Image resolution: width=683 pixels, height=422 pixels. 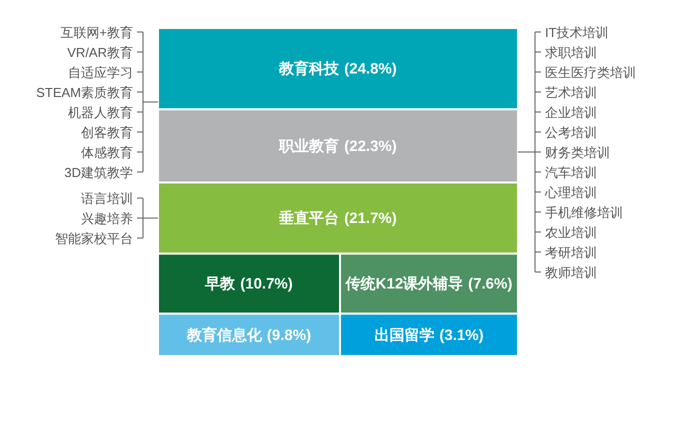 What do you see at coordinates (84, 92) in the screenshot?
I see `text: STEAM素质教育` at bounding box center [84, 92].